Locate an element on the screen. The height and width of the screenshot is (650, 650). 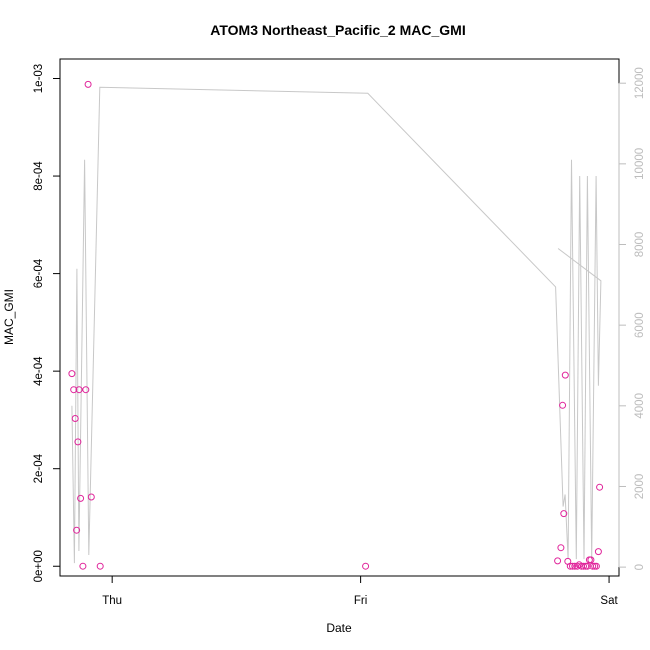
x-tick-label: Sat is located at coordinates (609, 601).